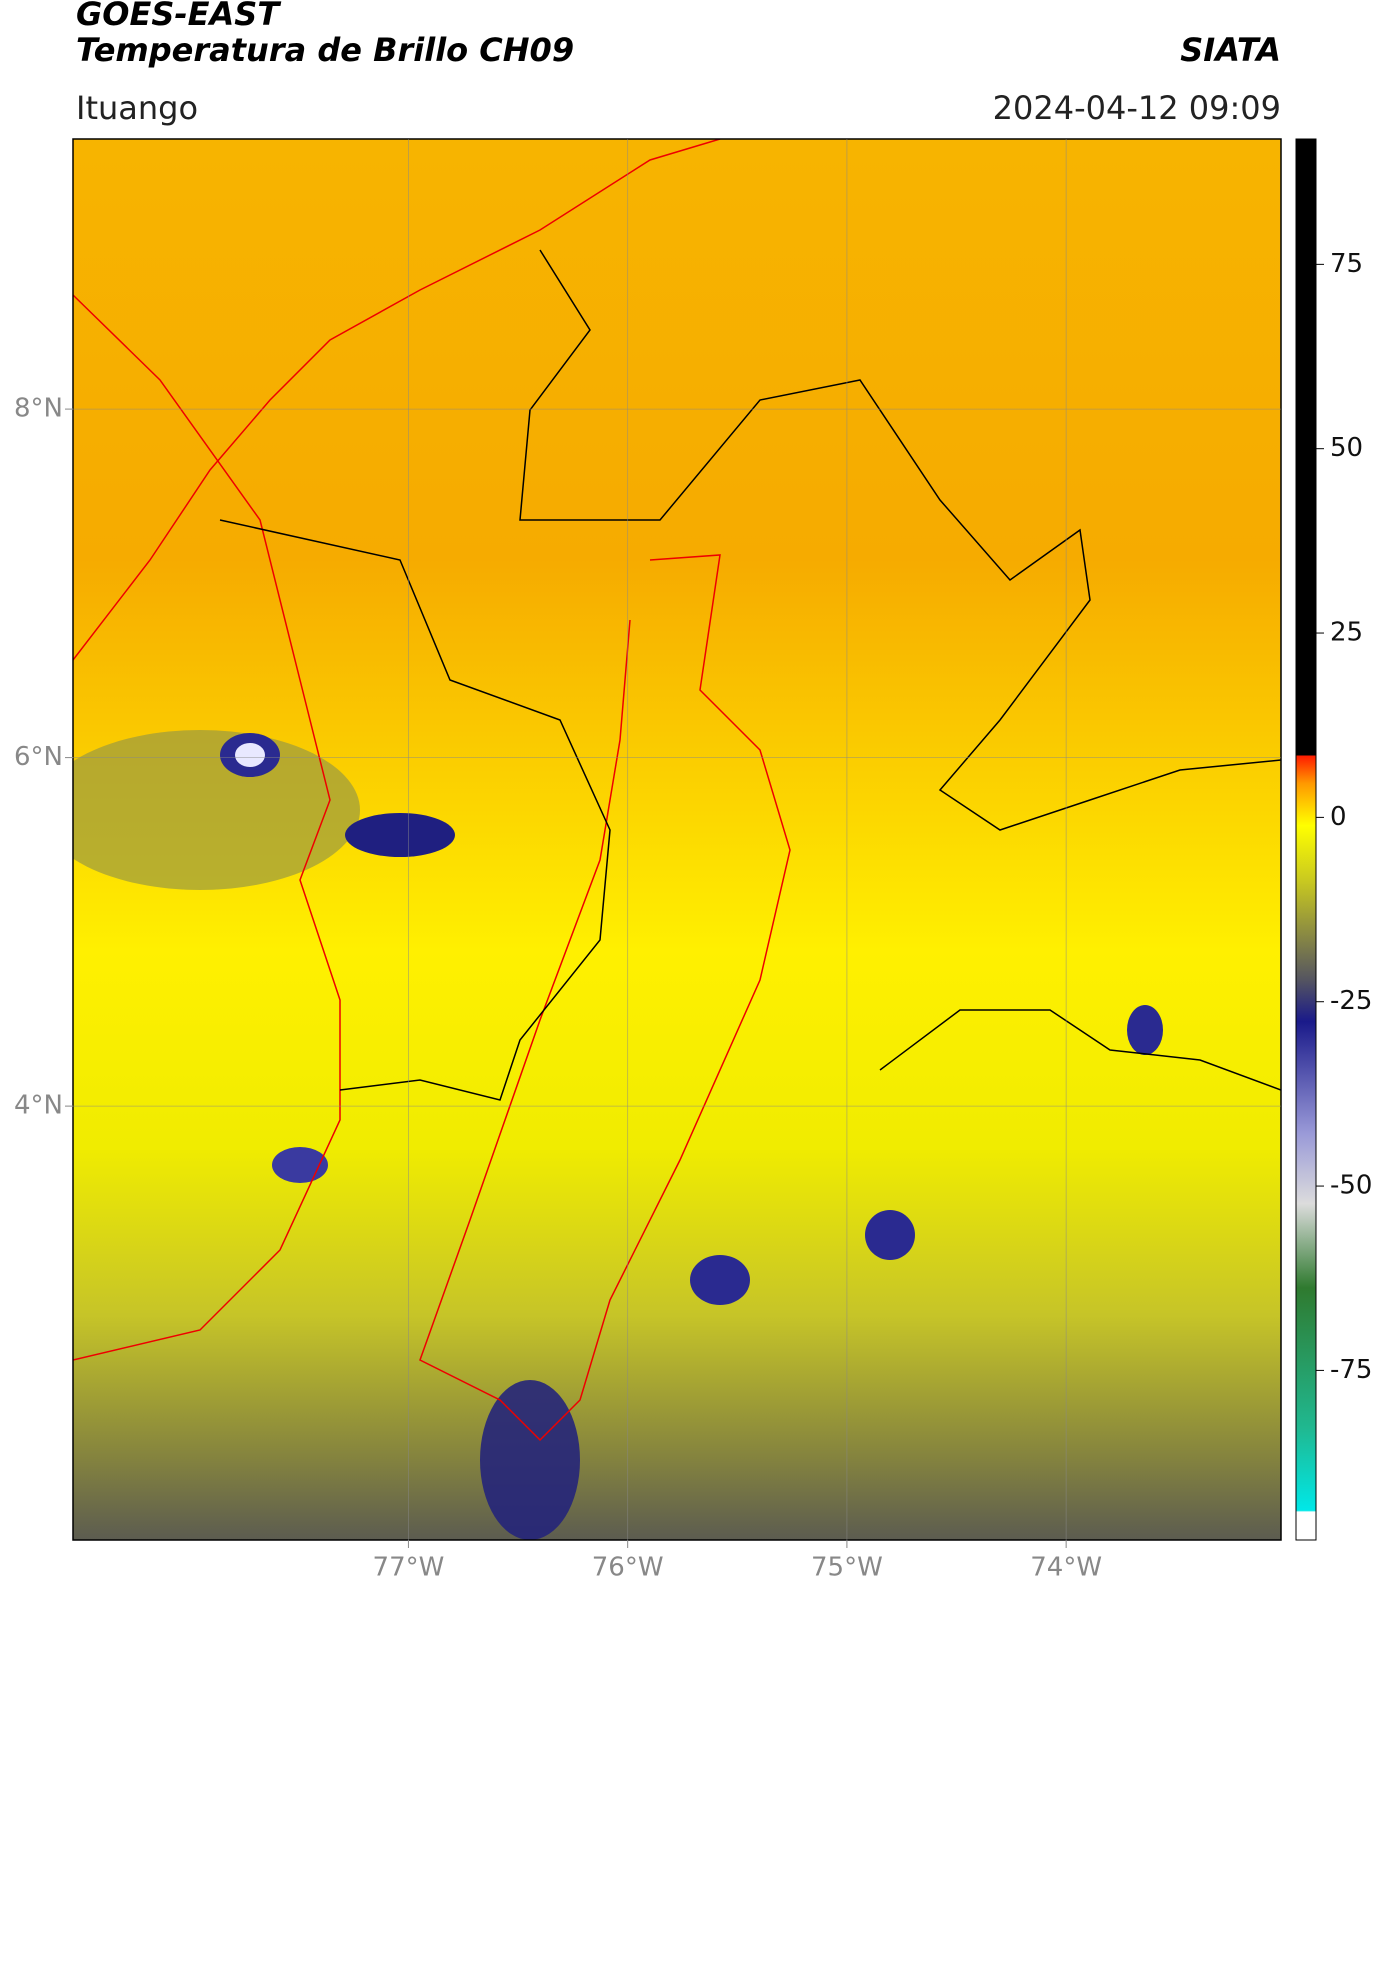 The image size is (1384, 1985). I want to click on colorbar-tick-label: -75, so click(1351, 1370).